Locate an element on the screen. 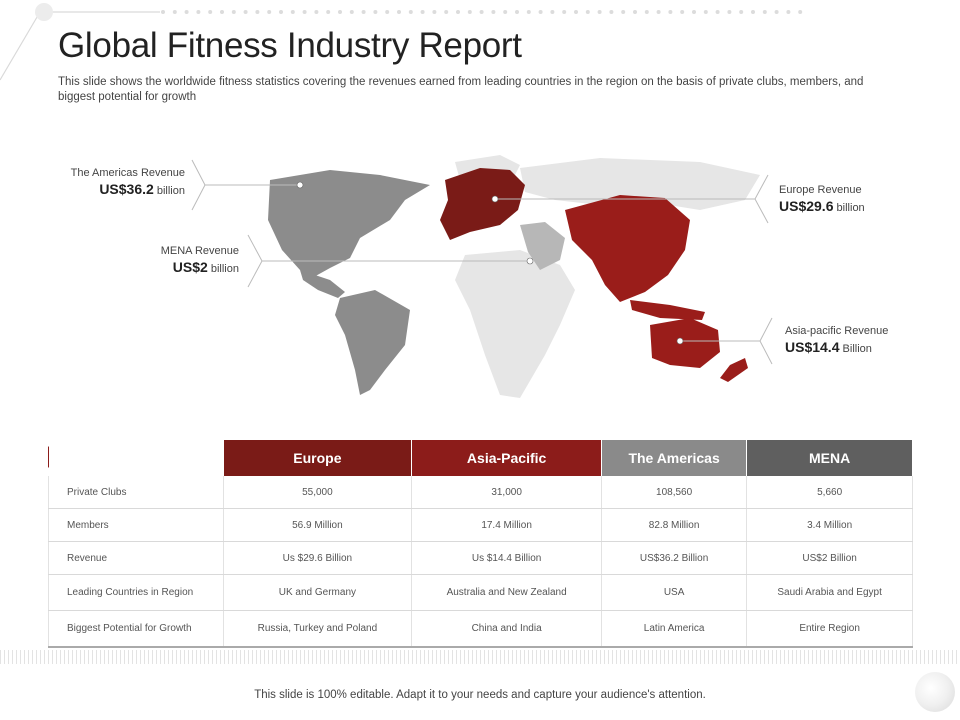  row-label: Private Clubs is located at coordinates (136, 492).